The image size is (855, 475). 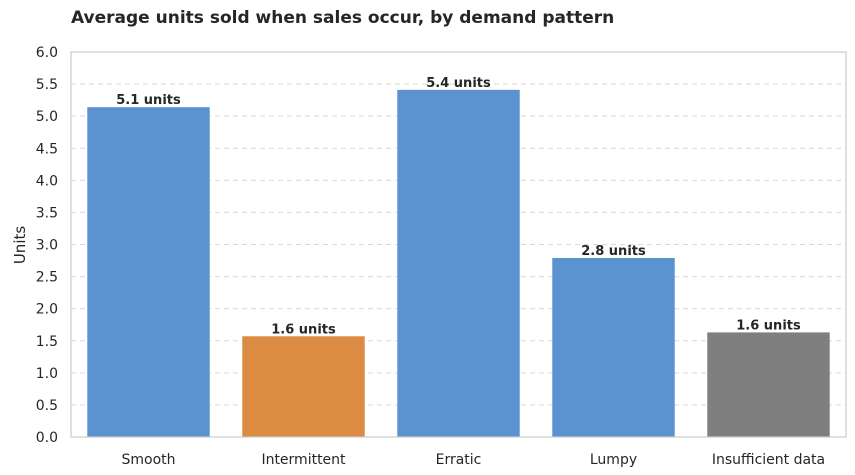 I want to click on y-tick-label: 1.5, so click(x=47, y=342).